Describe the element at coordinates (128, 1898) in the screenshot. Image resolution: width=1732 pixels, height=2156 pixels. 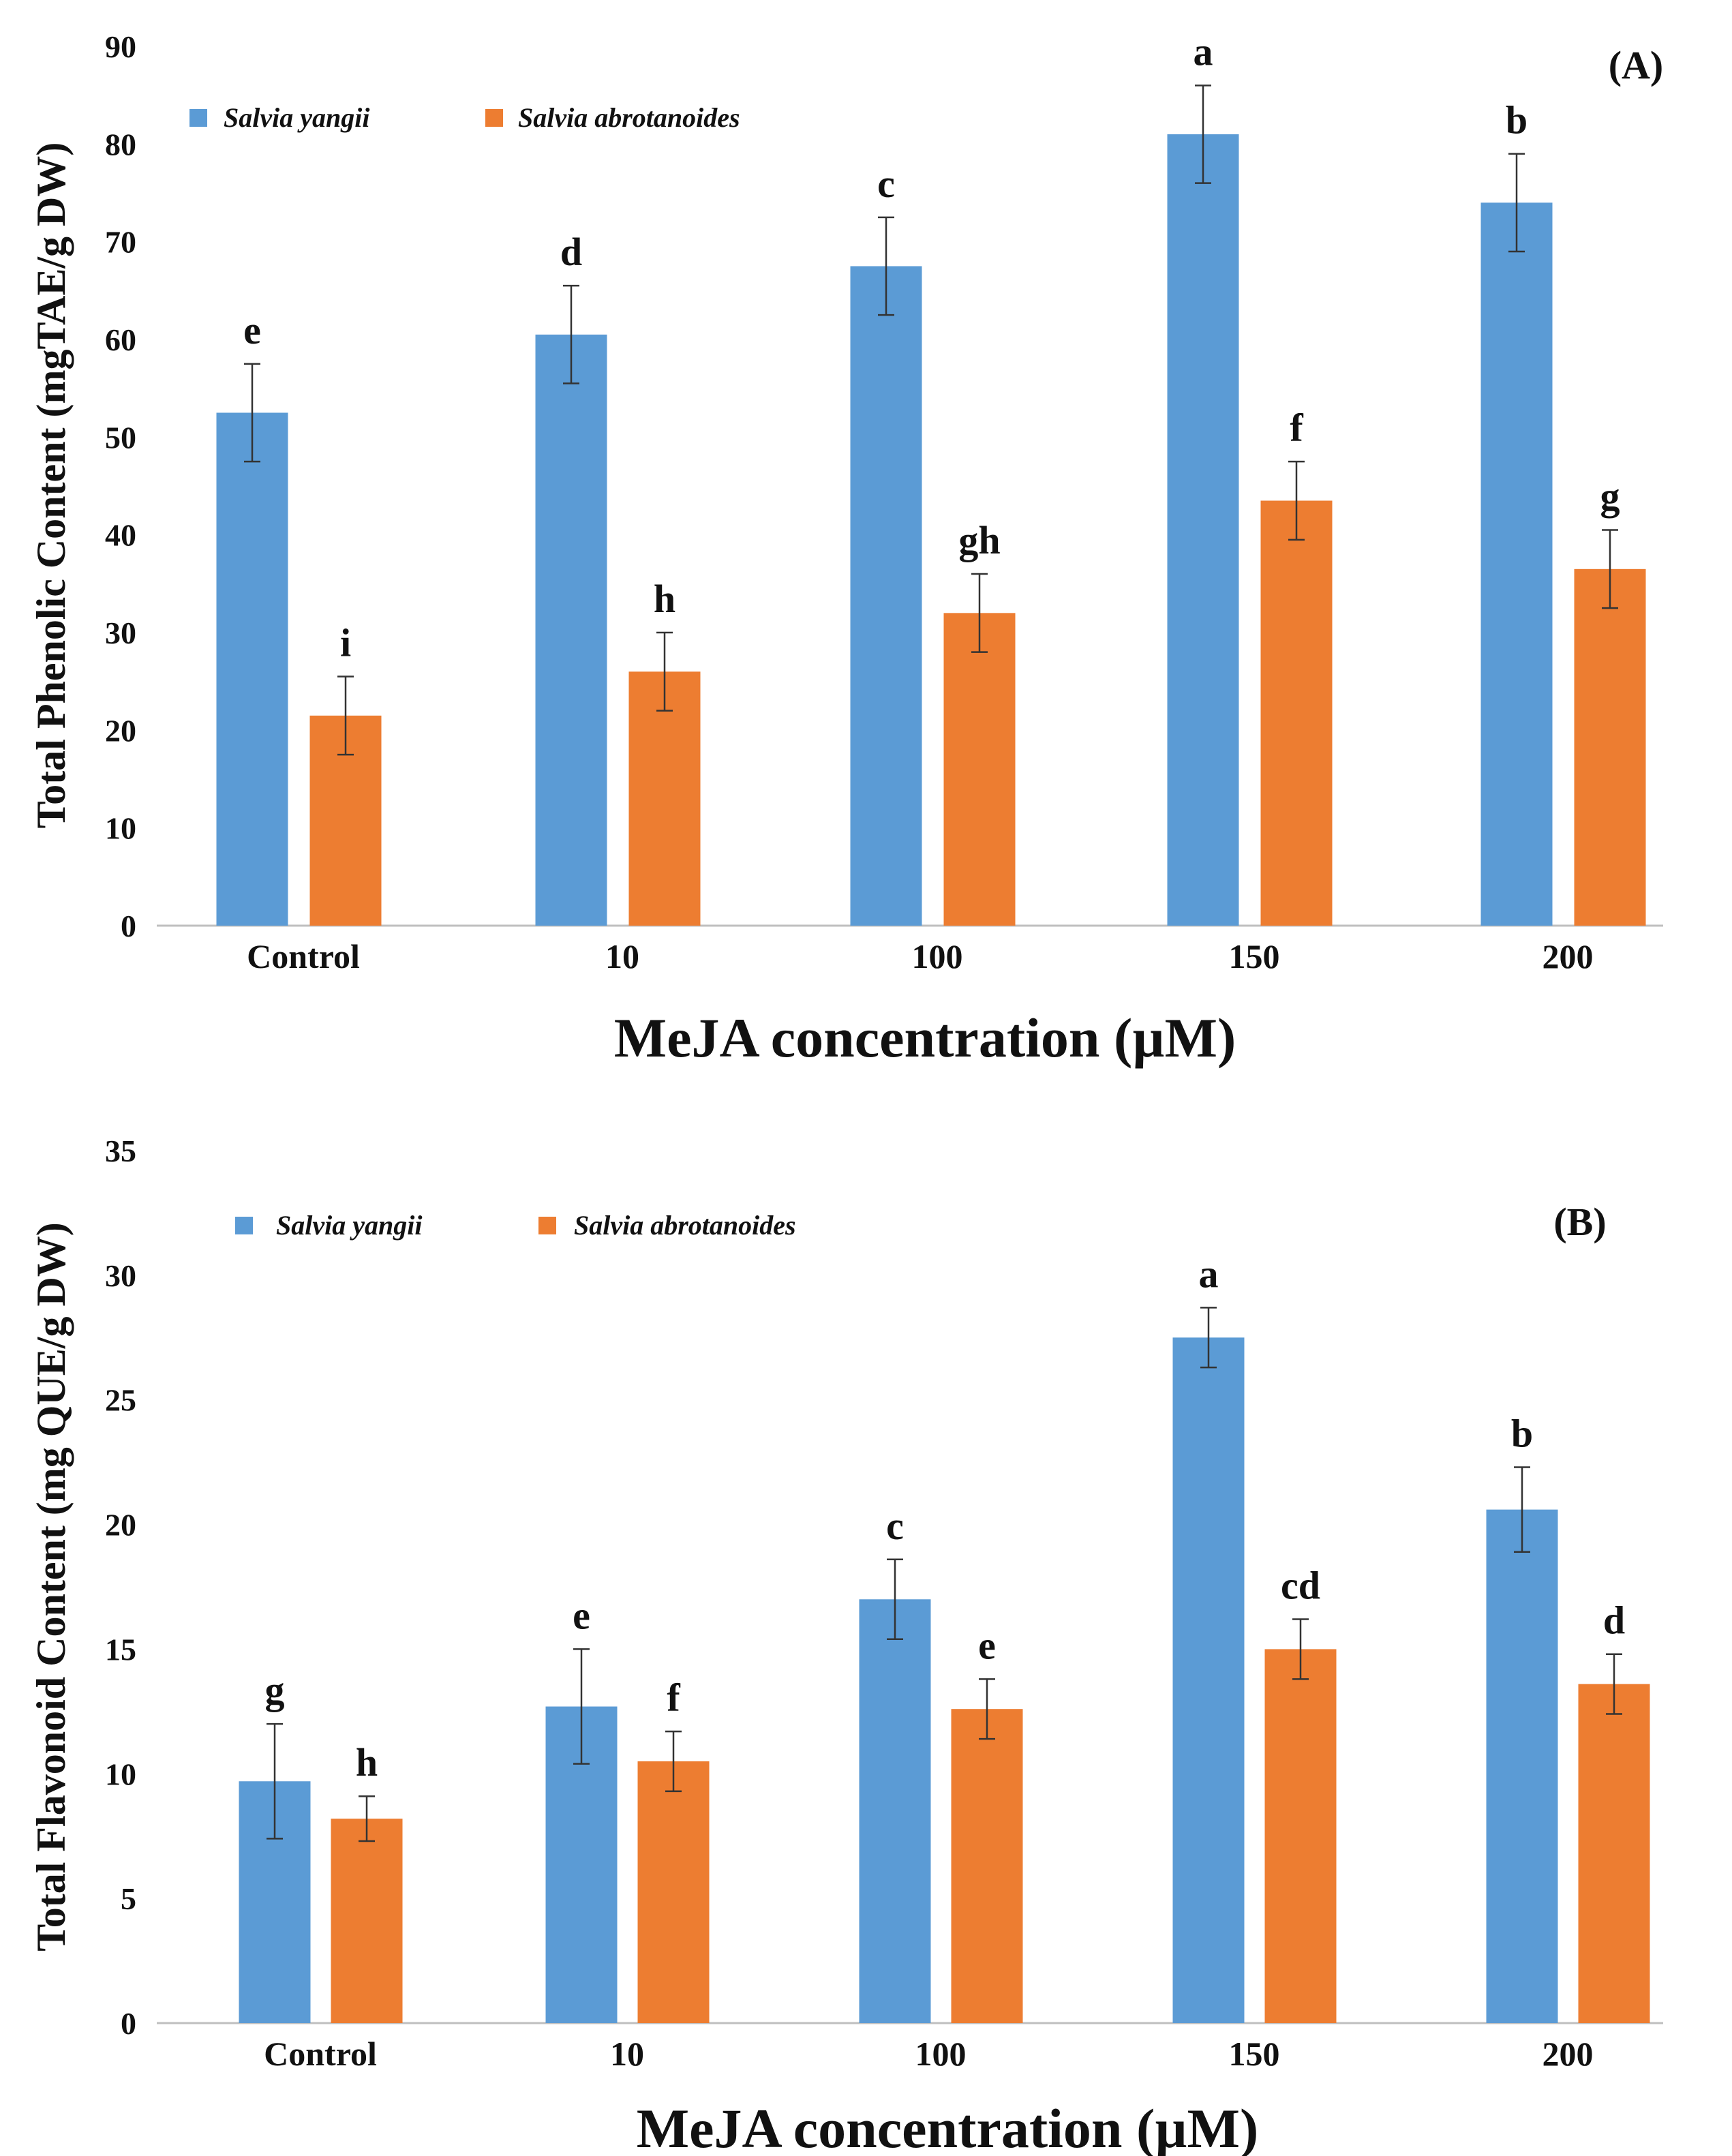
I see `y-tick-label: 5` at that location.